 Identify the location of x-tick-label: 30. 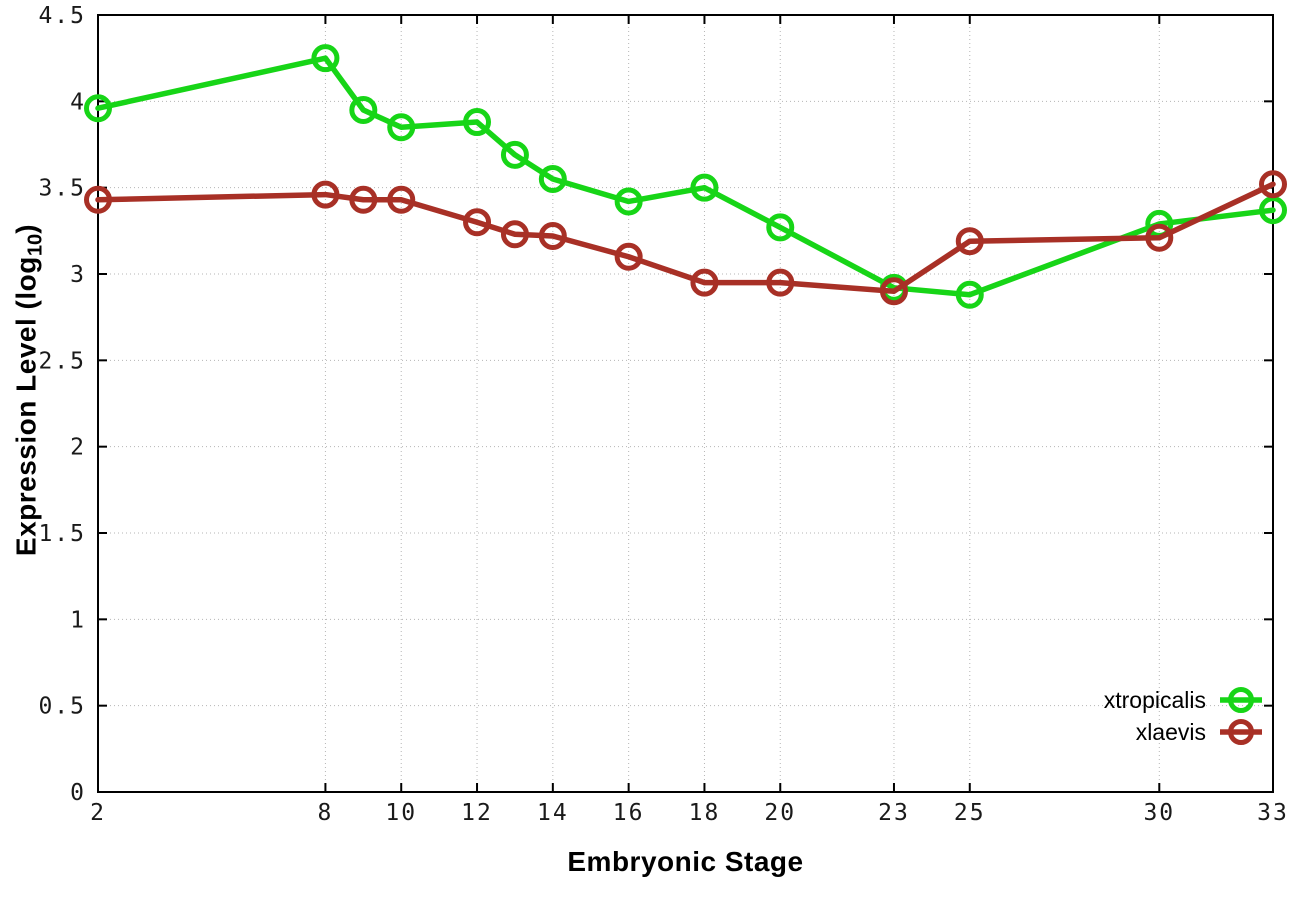
(1159, 813).